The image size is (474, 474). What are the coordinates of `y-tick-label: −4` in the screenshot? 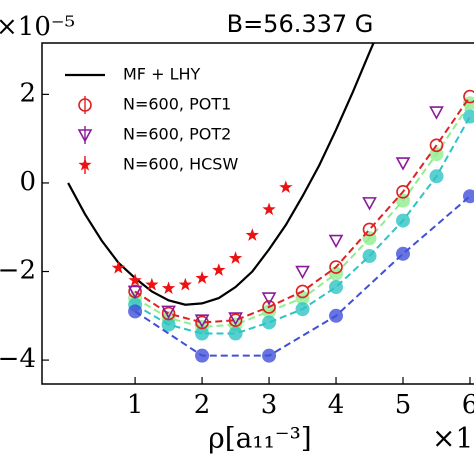 It's located at (18, 359).